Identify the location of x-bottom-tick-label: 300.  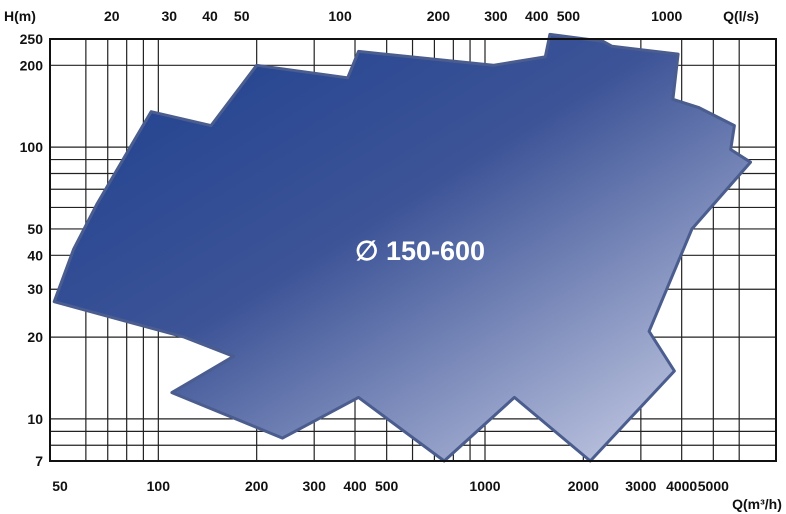
(315, 486).